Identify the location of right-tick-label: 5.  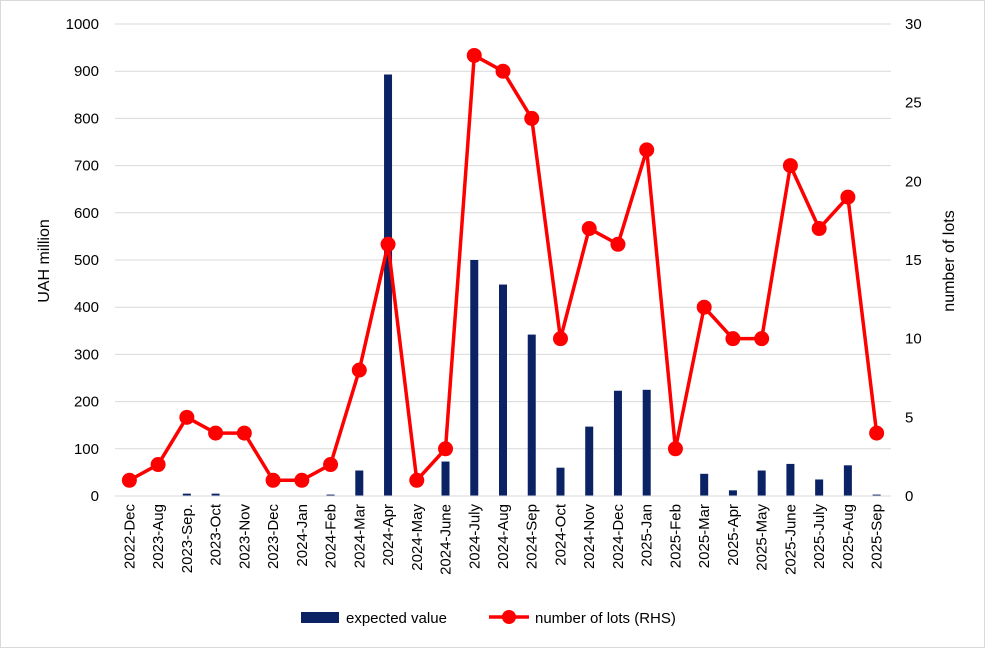
(909, 417).